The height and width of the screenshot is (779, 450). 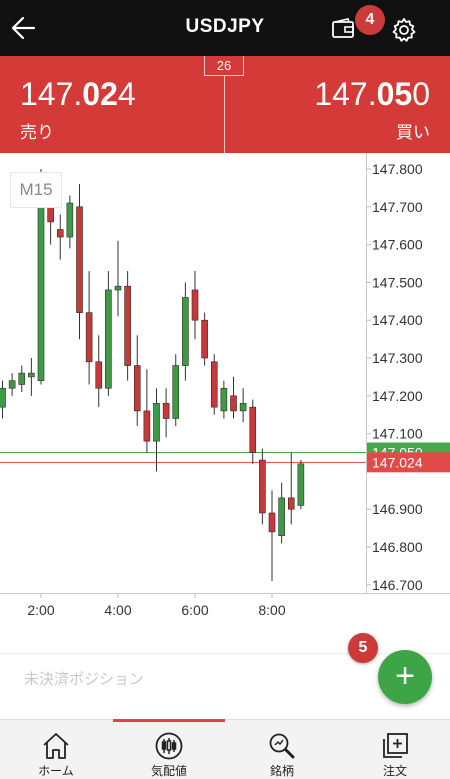 What do you see at coordinates (169, 746) in the screenshot?
I see `quotes-icon` at bounding box center [169, 746].